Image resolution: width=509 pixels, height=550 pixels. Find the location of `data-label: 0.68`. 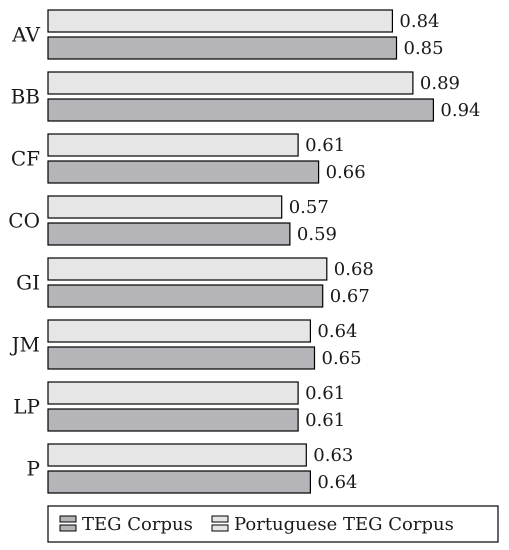

data-label: 0.68 is located at coordinates (354, 269).